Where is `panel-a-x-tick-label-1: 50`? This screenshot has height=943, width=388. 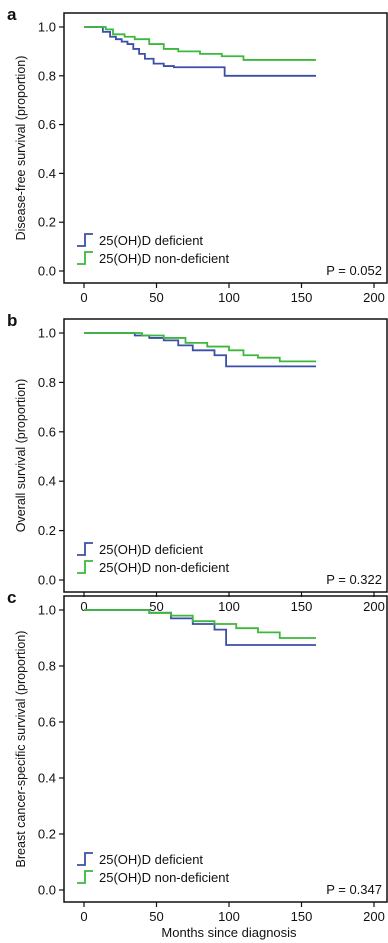
panel-a-x-tick-label-1: 50 is located at coordinates (156, 297).